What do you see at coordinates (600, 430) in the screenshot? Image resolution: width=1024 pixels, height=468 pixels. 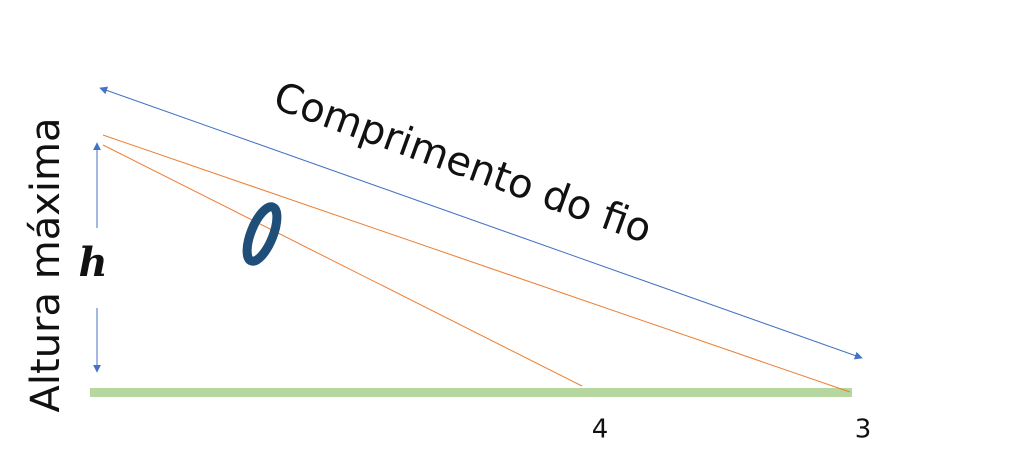 I see `mark-label: 4` at bounding box center [600, 430].